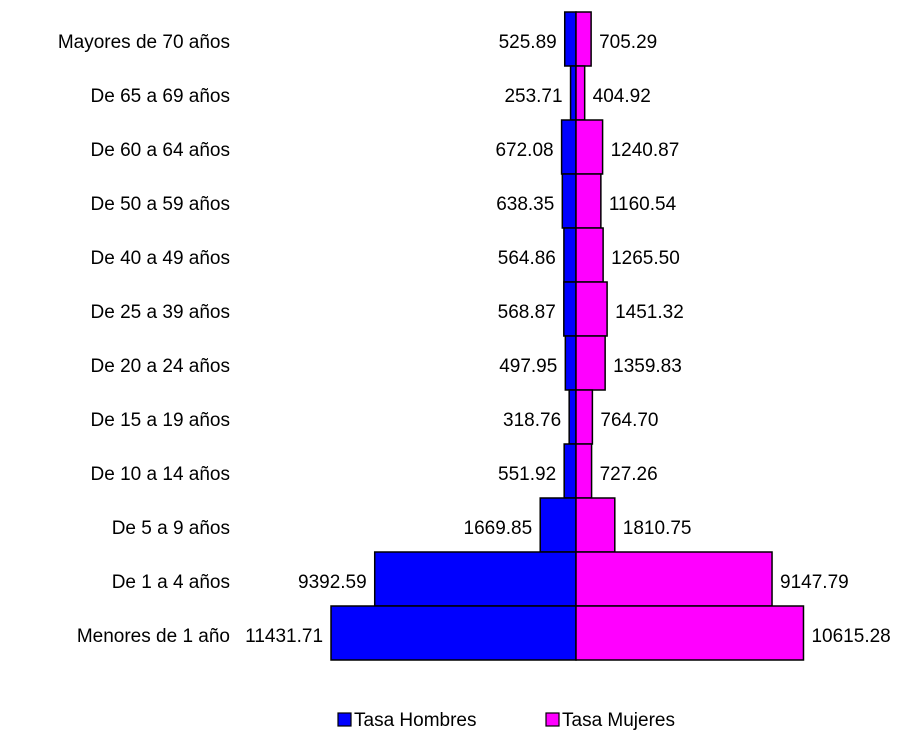 The width and height of the screenshot is (920, 732). Describe the element at coordinates (527, 312) in the screenshot. I see `value-label: 568.87` at that location.